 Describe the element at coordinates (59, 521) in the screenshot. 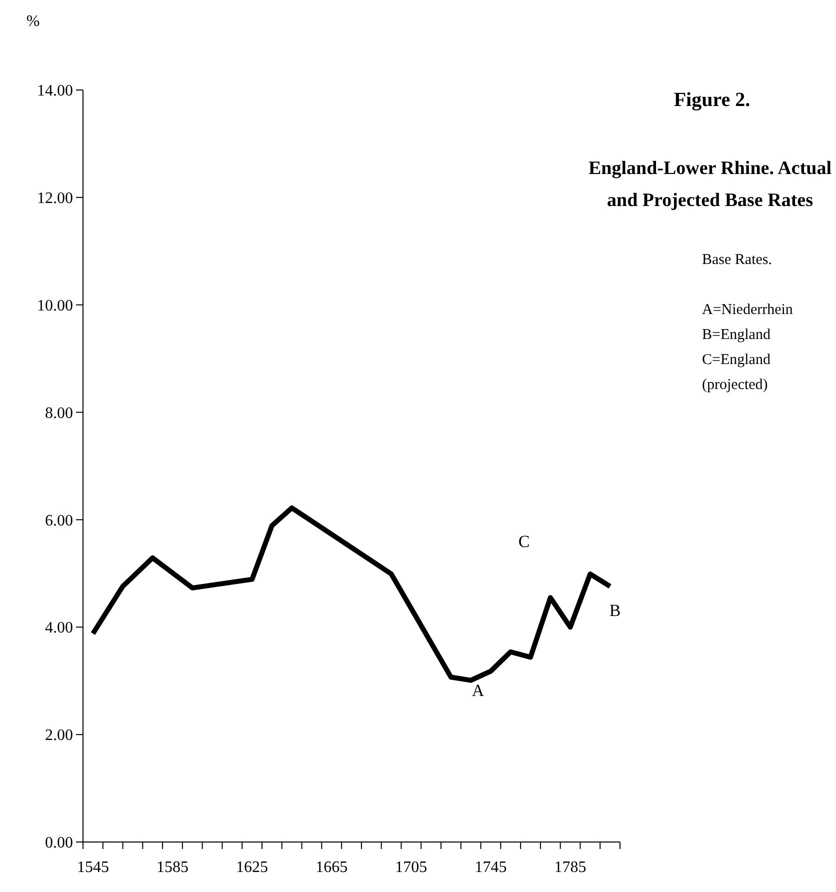

I see `y-tick-label: 6.00` at that location.